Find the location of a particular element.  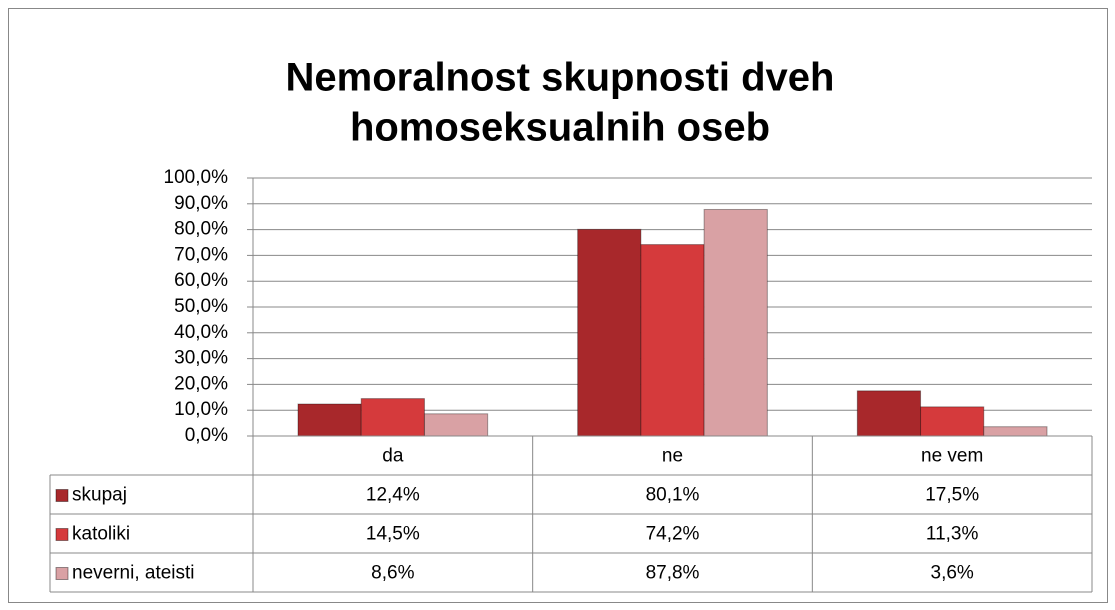

data-label: 11,3% is located at coordinates (952, 534).